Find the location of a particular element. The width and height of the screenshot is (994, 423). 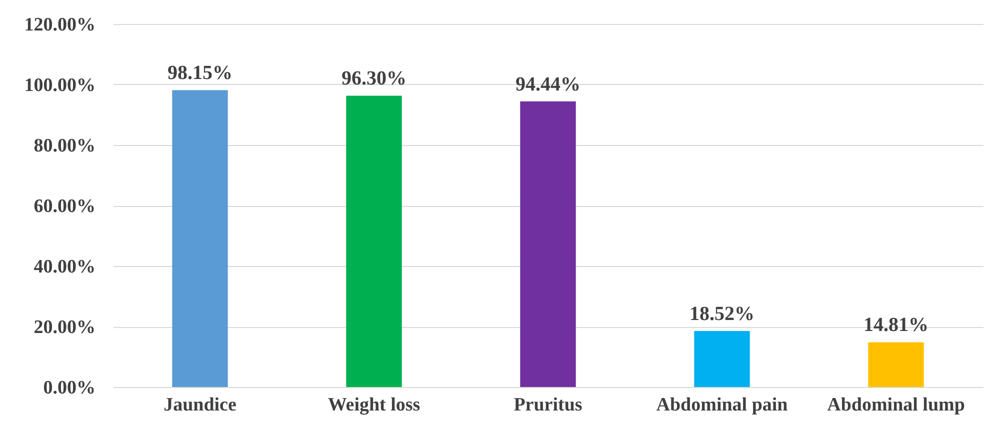

y-tick-label: 100.00% is located at coordinates (60, 85).